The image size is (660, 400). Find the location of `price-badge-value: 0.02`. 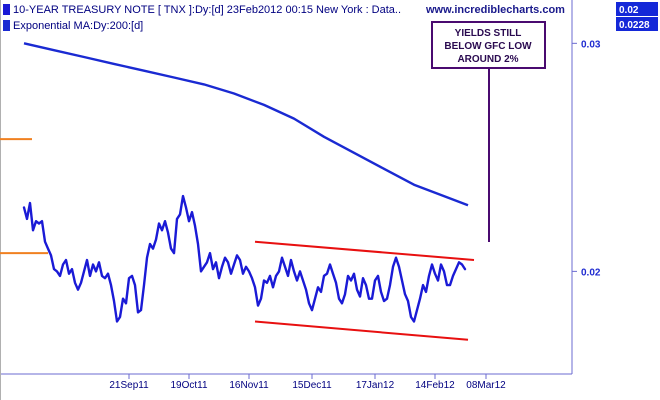

price-badge-value: 0.02 is located at coordinates (629, 10).